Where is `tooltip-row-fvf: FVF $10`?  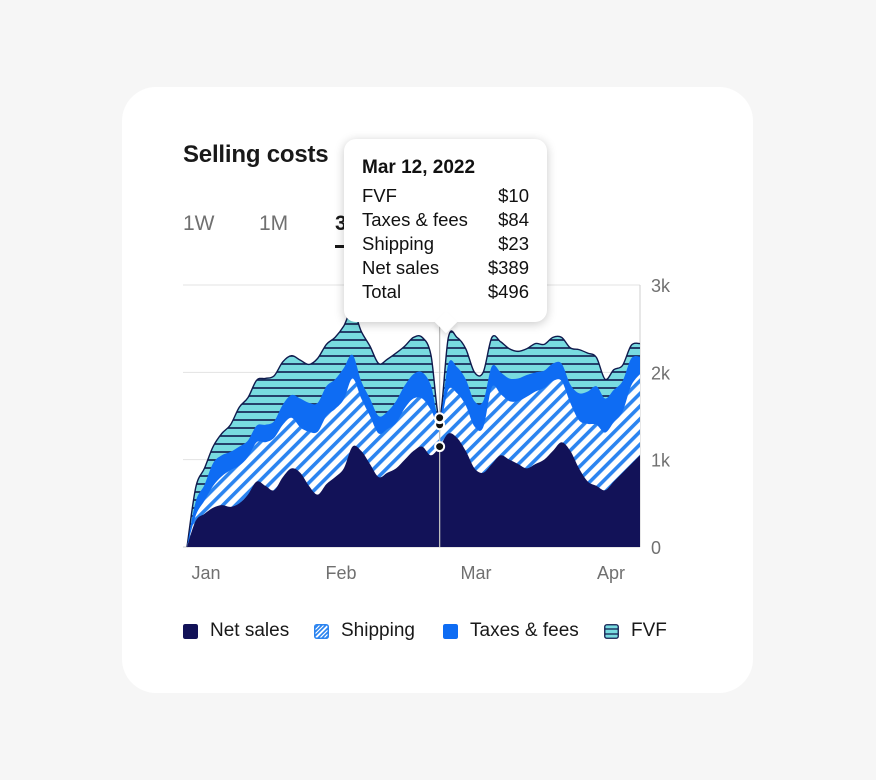 tooltip-row-fvf: FVF $10 is located at coordinates (445, 196).